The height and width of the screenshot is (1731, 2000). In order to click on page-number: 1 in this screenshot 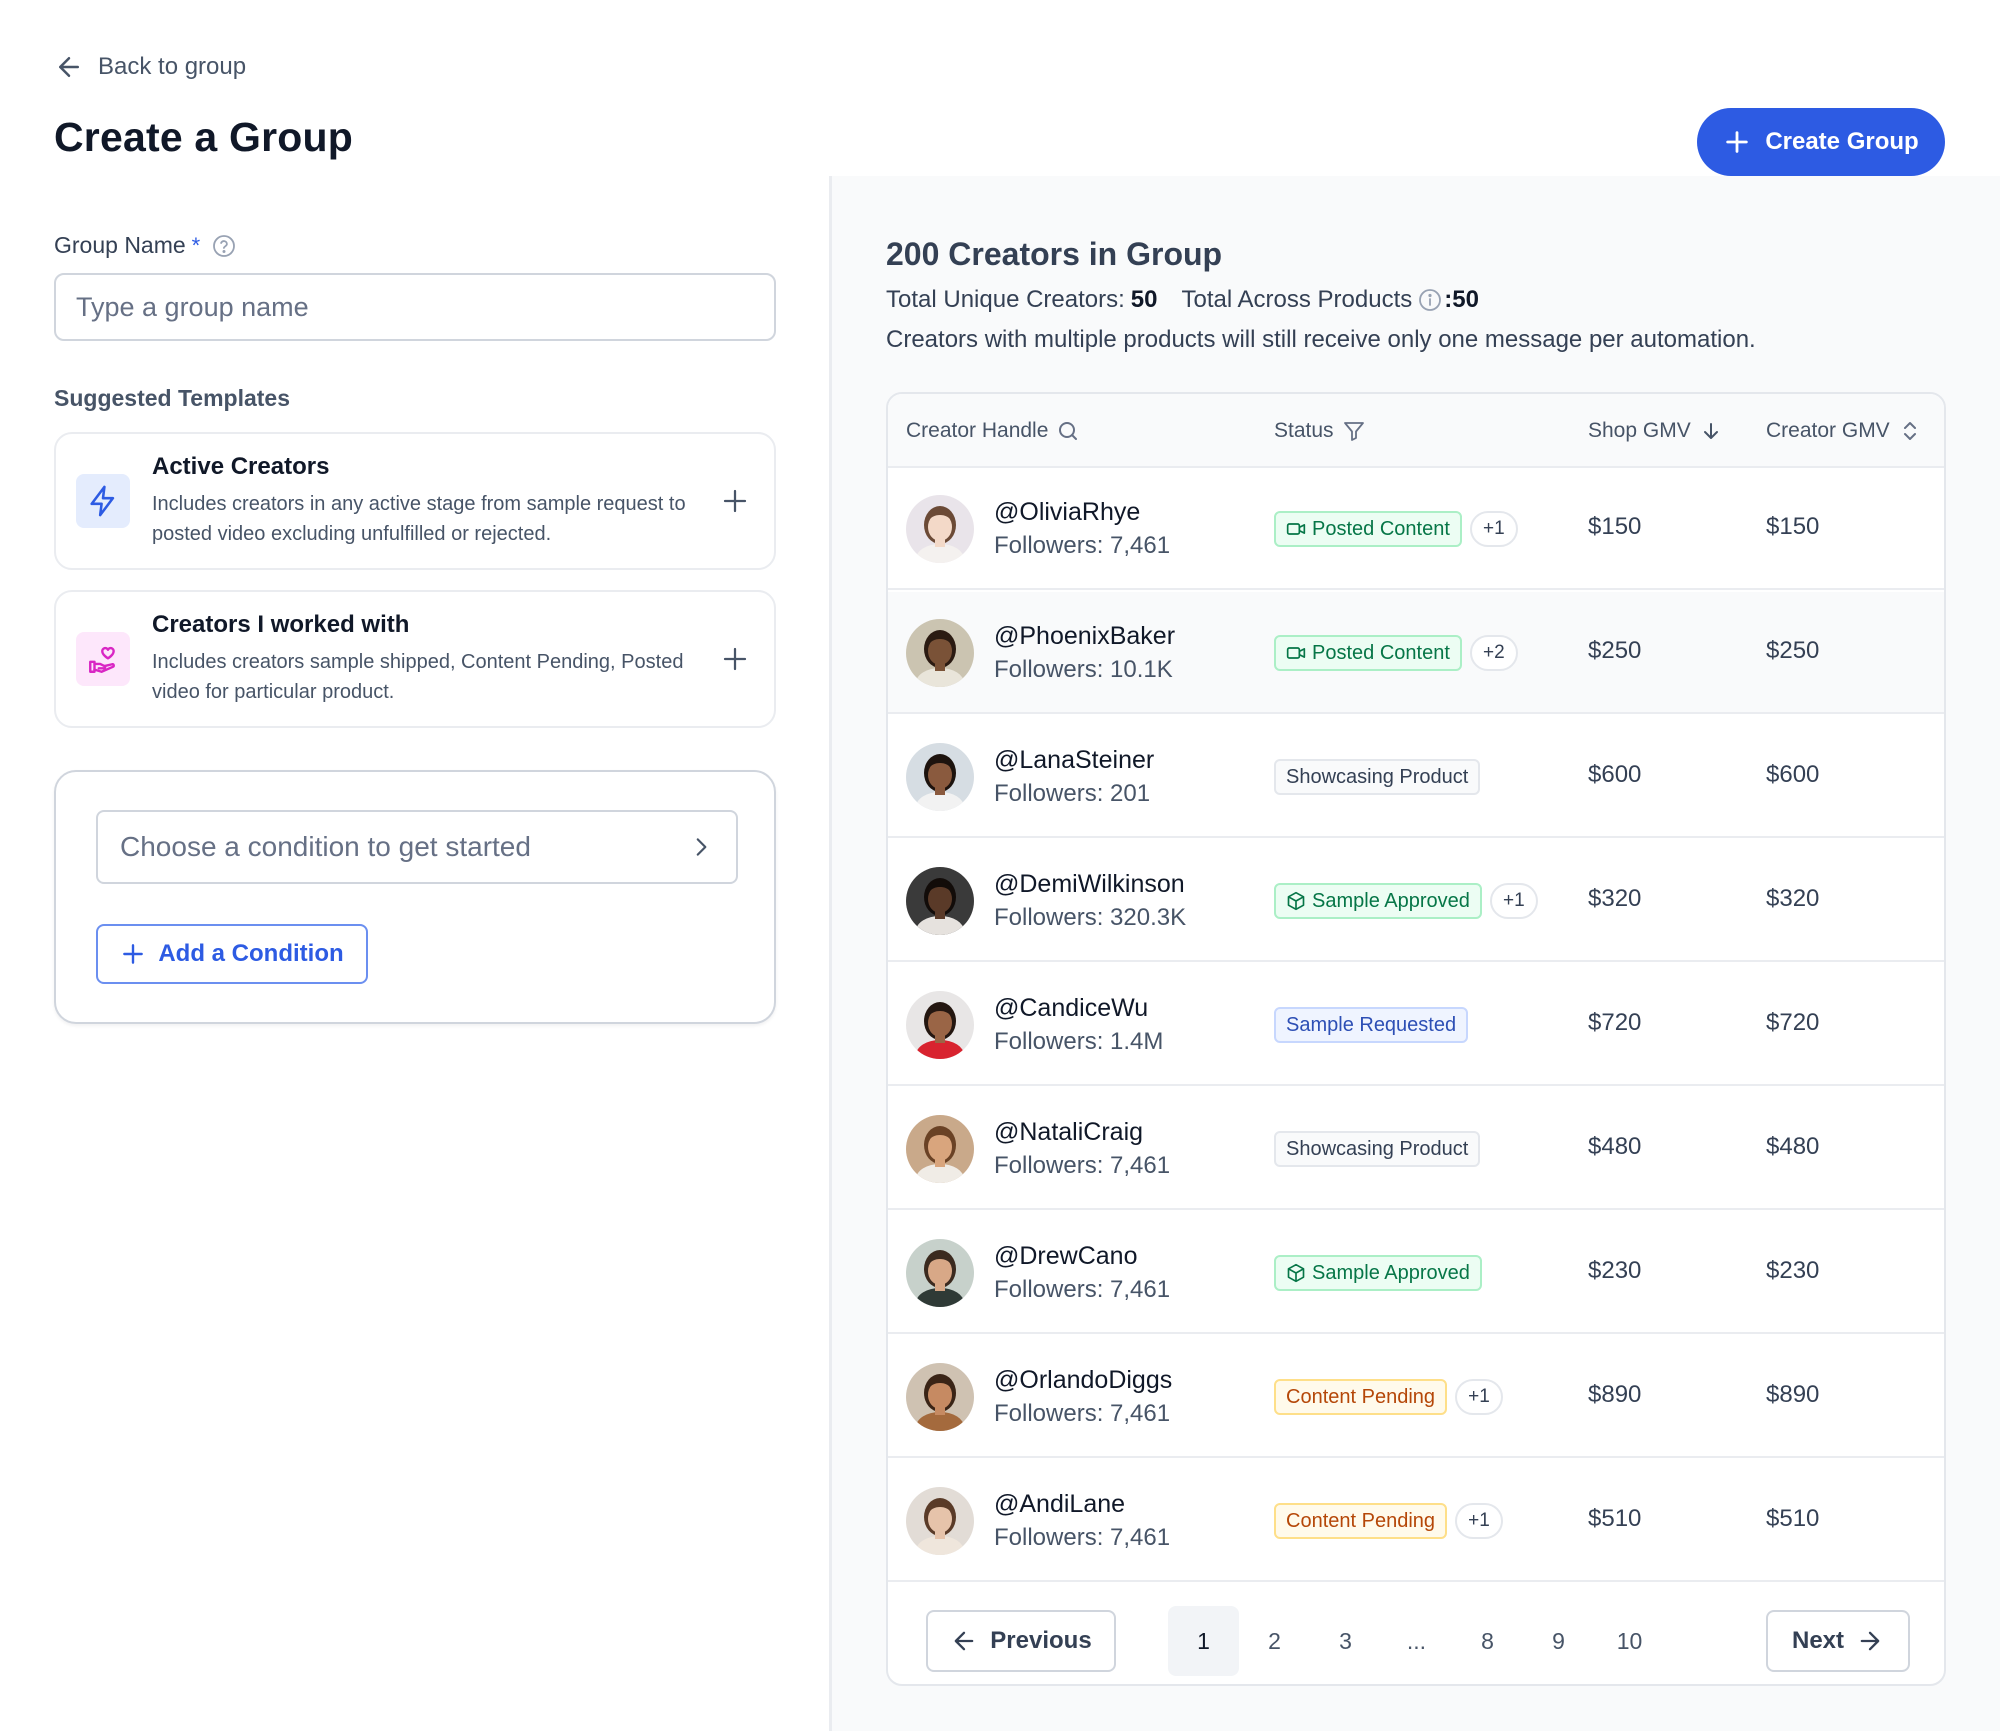, I will do `click(1203, 1641)`.